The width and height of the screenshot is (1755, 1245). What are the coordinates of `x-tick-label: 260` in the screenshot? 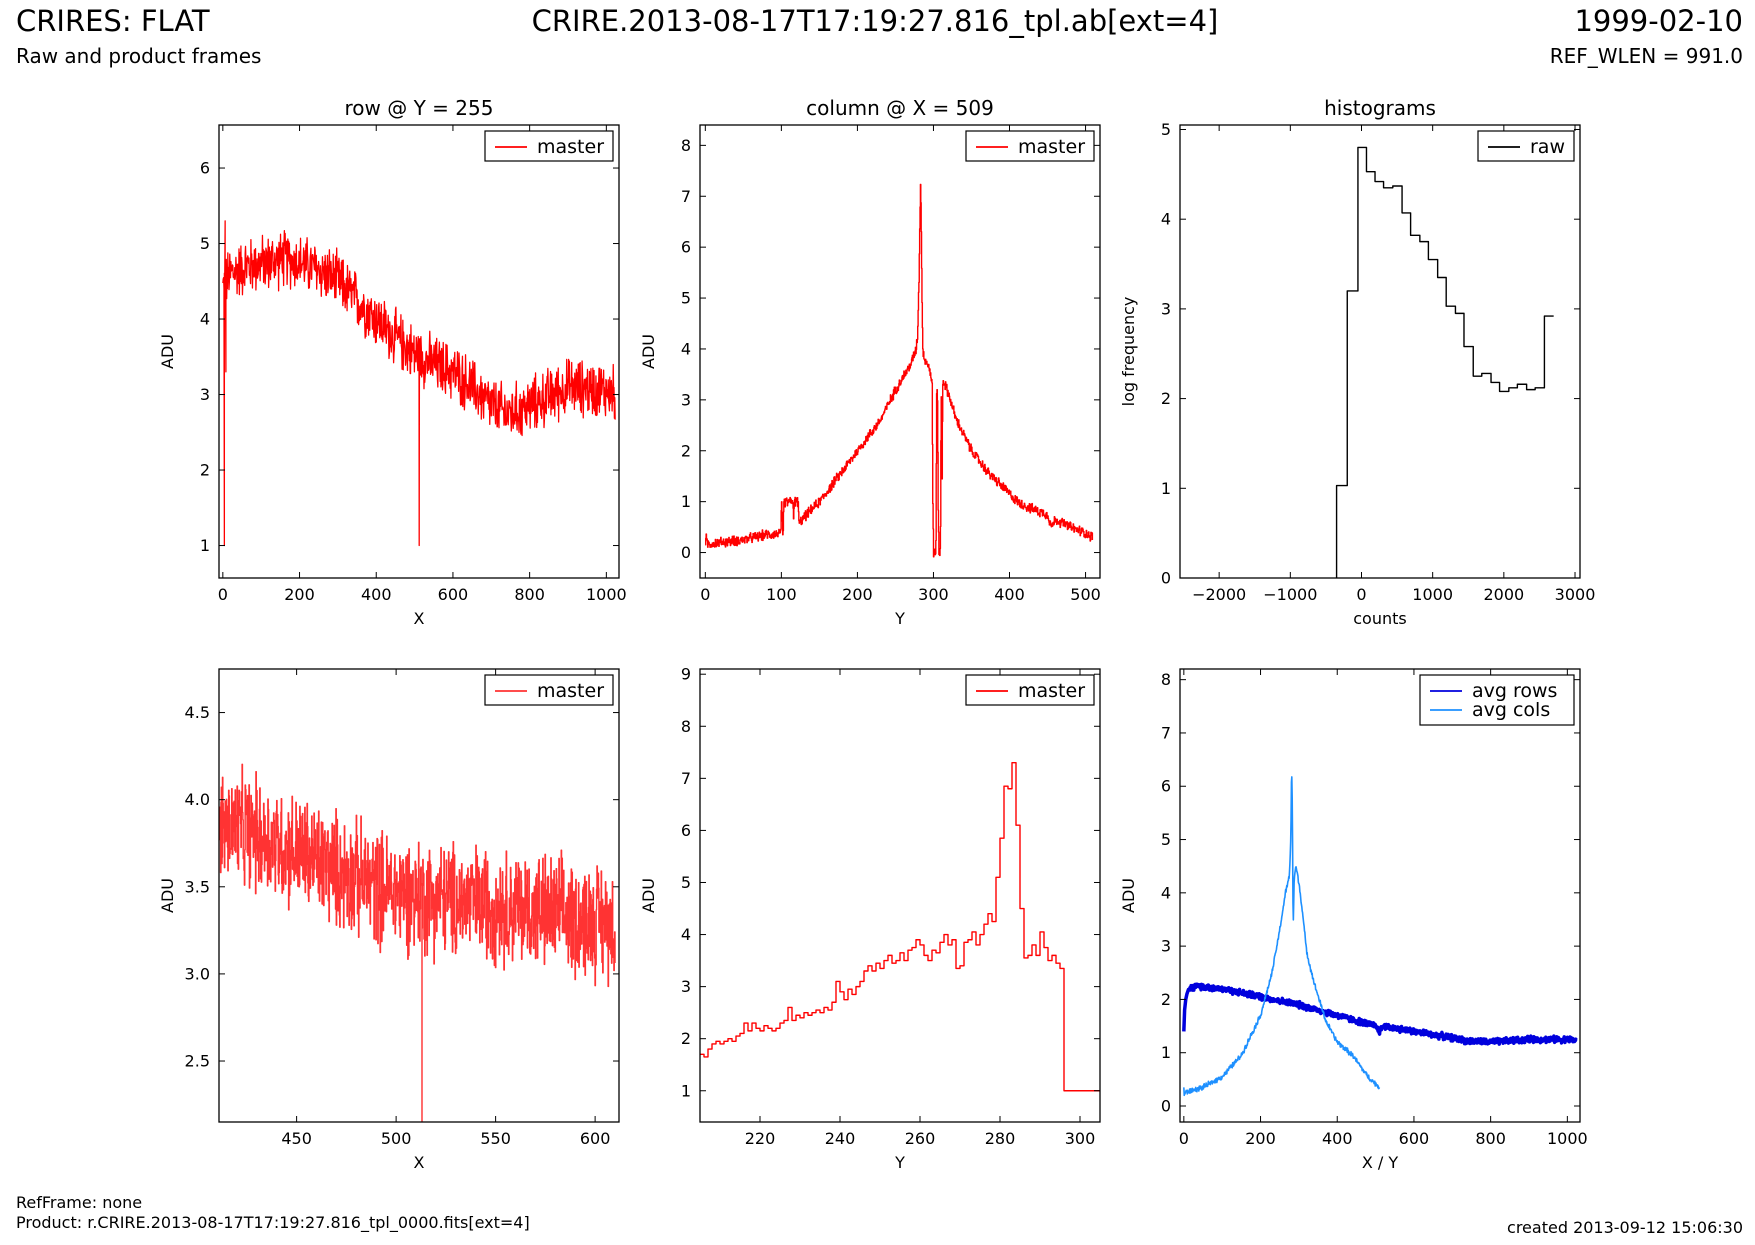 It's located at (920, 1138).